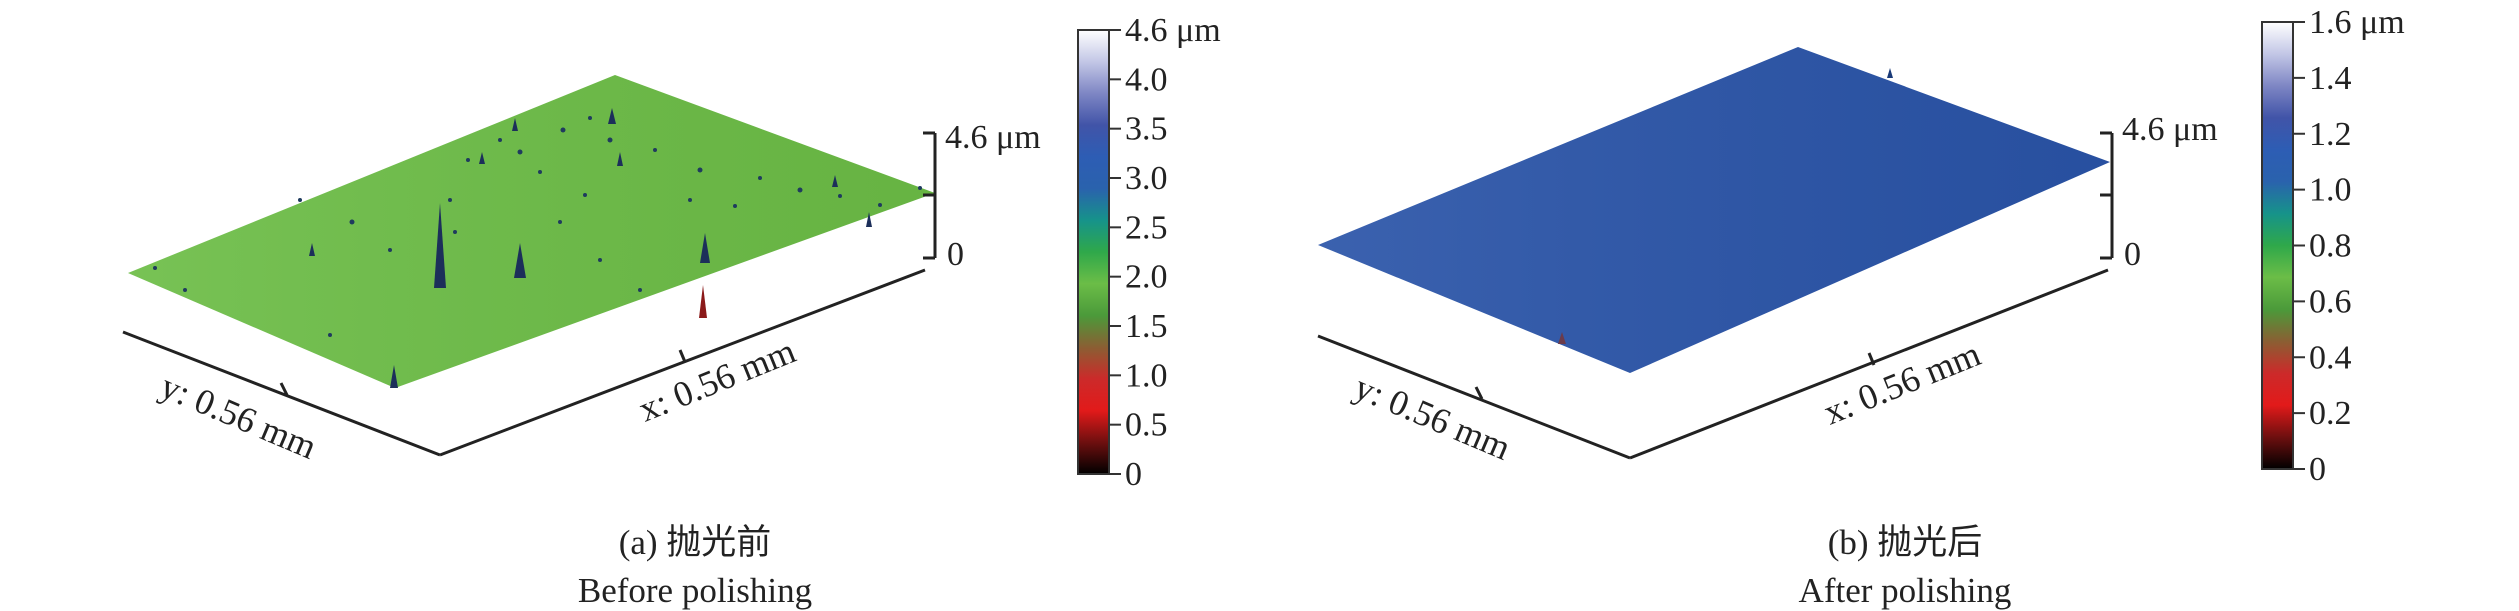 The width and height of the screenshot is (2519, 611). What do you see at coordinates (1146, 129) in the screenshot?
I see `colorbar-tick-label: 3.5` at bounding box center [1146, 129].